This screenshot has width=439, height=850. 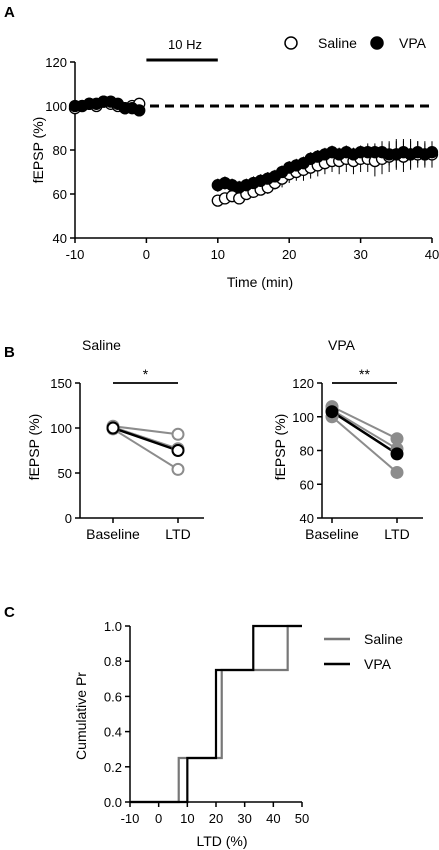 I want to click on panel-c-letter: C, so click(x=9, y=612).